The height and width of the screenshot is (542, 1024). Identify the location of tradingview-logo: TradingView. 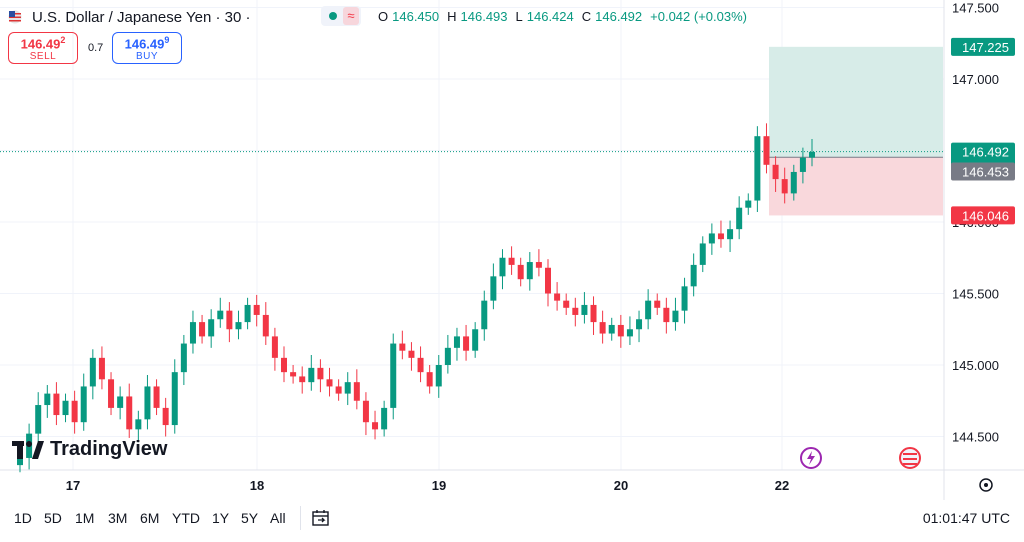
(89, 449).